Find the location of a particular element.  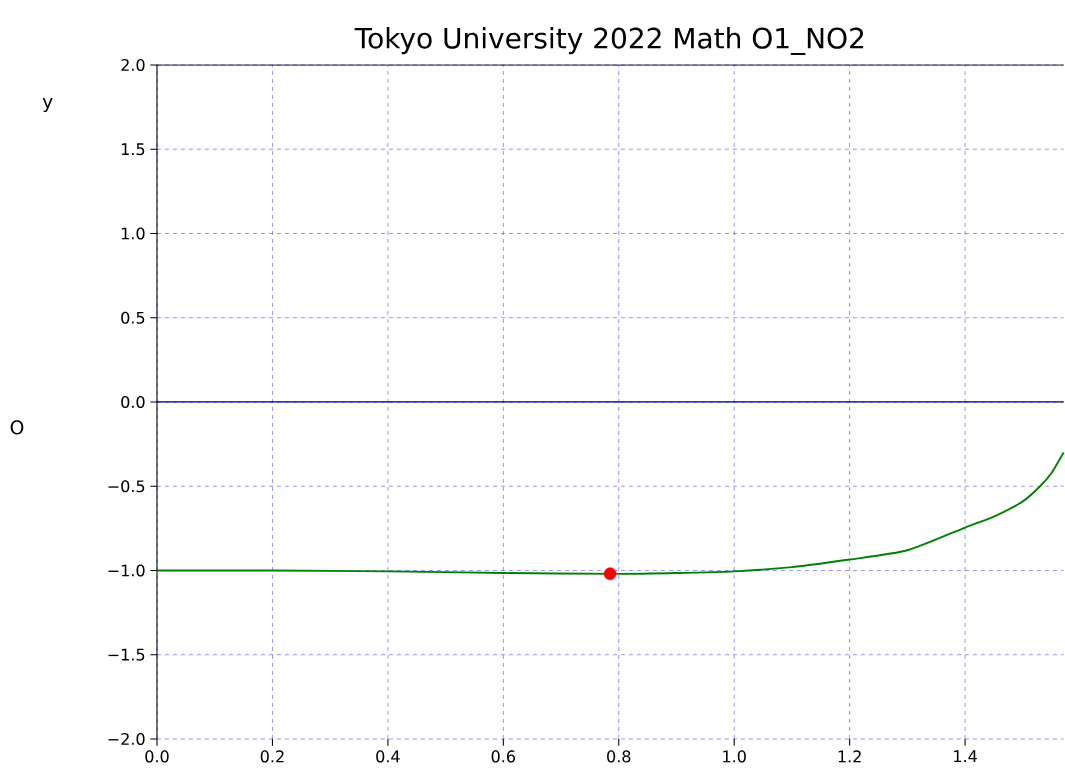

y-tick-label: 0.5 is located at coordinates (133, 317).